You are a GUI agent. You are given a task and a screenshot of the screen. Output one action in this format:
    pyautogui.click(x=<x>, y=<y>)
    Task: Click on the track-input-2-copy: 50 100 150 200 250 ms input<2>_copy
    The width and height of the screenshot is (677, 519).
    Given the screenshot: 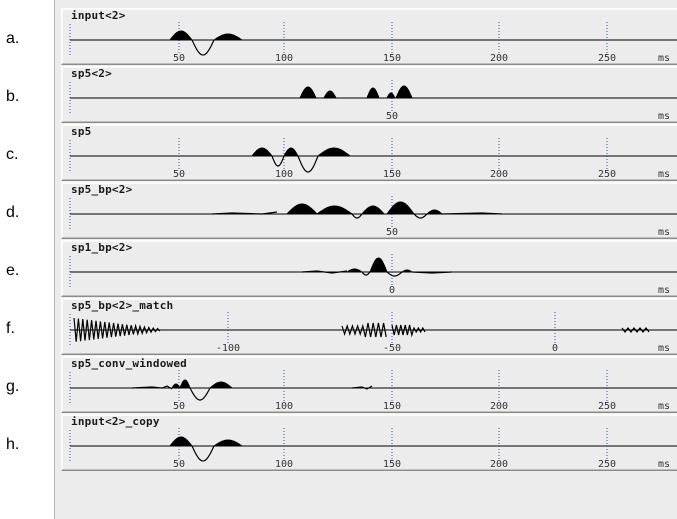 What is the action you would take?
    pyautogui.click(x=369, y=442)
    